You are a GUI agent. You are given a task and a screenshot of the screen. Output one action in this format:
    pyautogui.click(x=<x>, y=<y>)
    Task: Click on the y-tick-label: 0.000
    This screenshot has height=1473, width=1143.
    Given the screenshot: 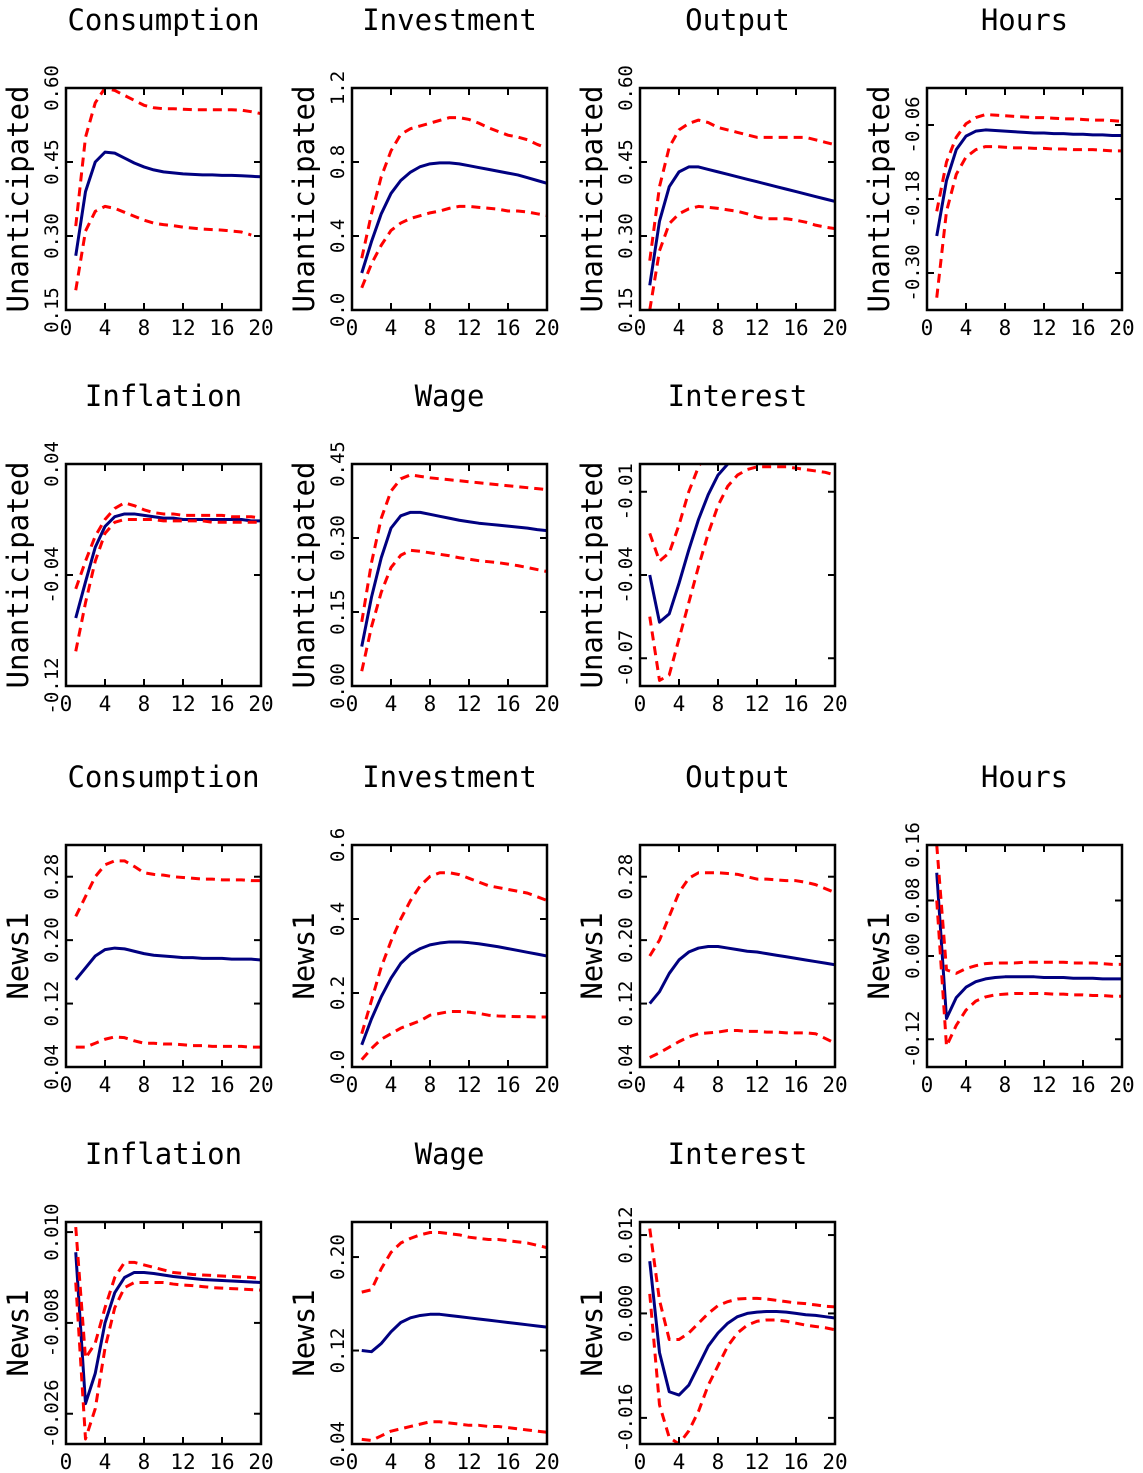 What is the action you would take?
    pyautogui.click(x=626, y=1313)
    